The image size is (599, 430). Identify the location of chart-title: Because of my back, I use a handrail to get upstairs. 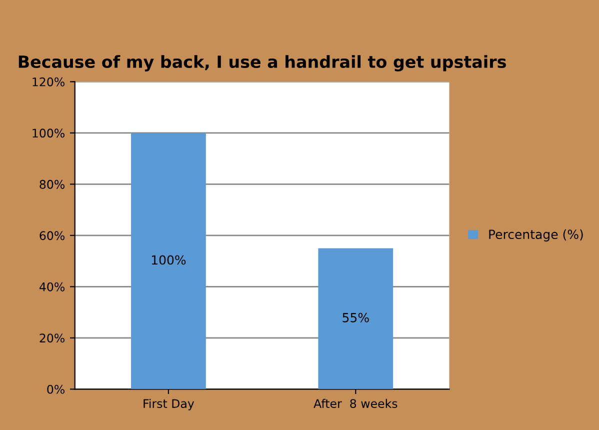
(262, 63).